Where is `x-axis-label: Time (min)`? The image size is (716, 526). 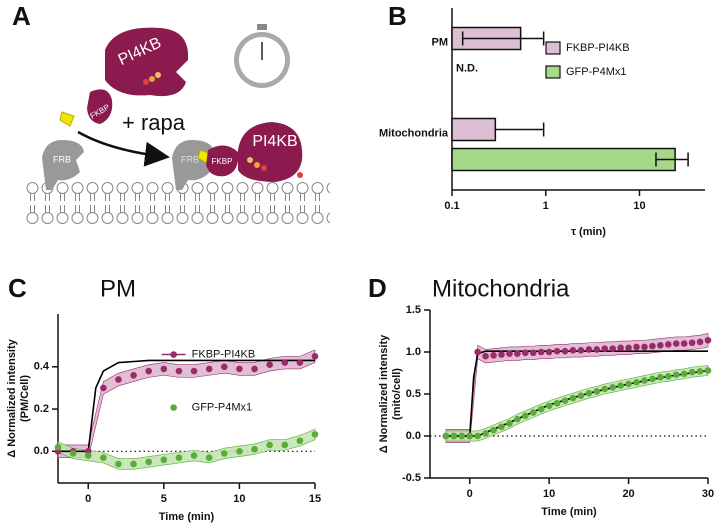
x-axis-label: Time (min) is located at coordinates (187, 517).